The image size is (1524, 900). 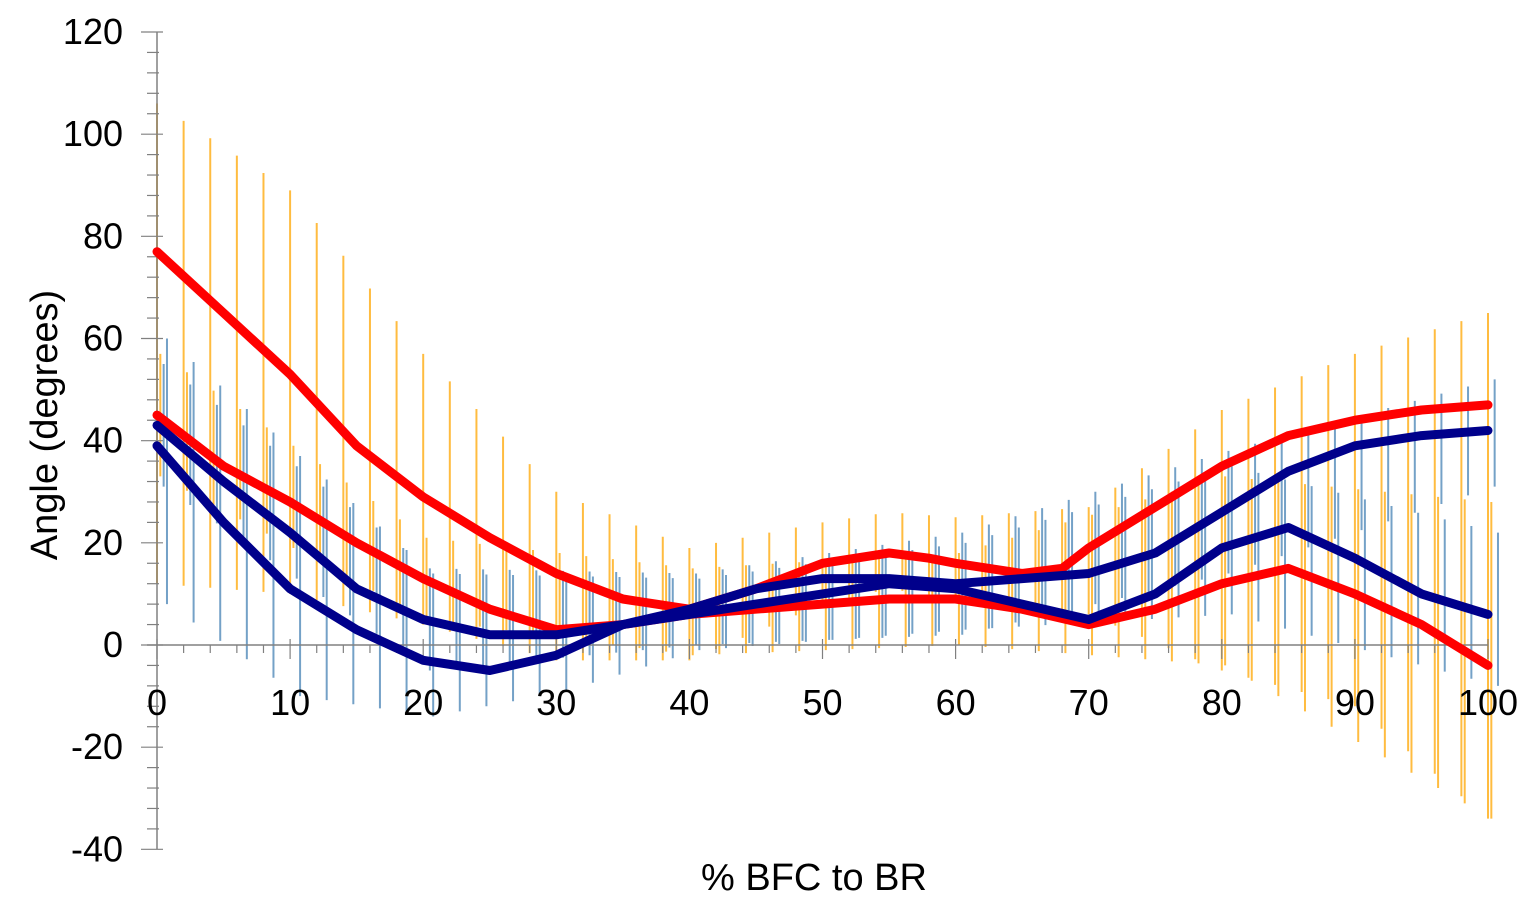 What do you see at coordinates (1089, 702) in the screenshot?
I see `x-tick-label: 70` at bounding box center [1089, 702].